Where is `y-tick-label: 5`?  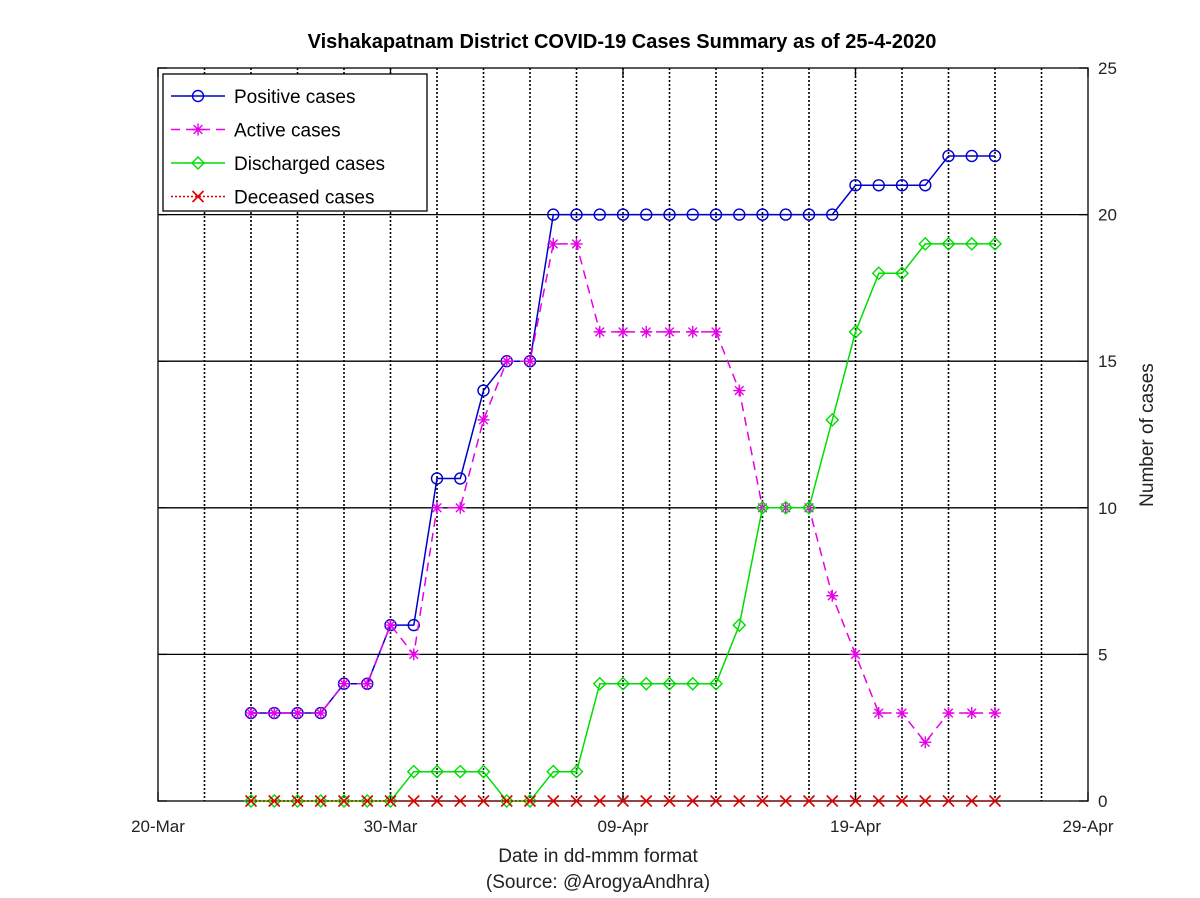 y-tick-label: 5 is located at coordinates (1102, 654).